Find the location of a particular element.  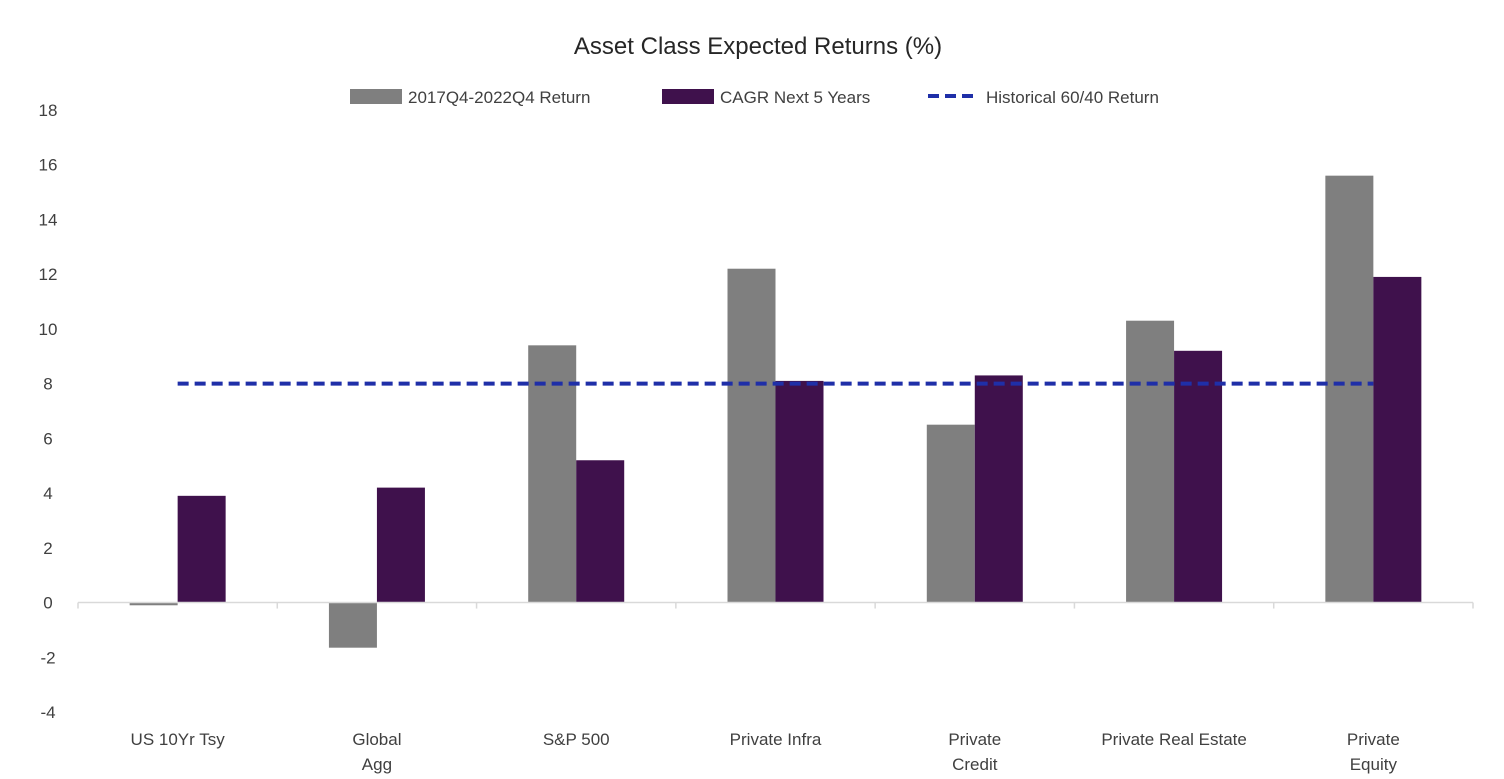

category-label: Private Real Estate is located at coordinates (1174, 739).